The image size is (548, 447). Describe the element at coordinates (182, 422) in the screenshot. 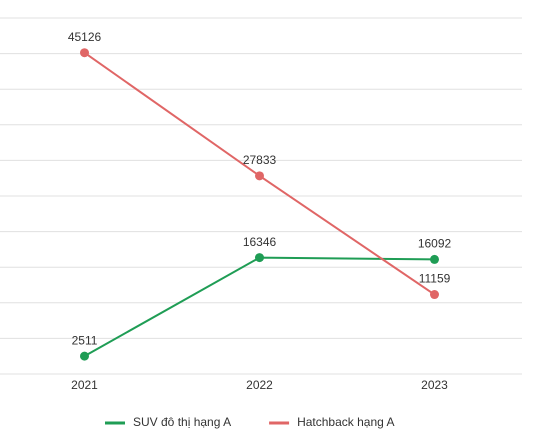

I see `legend-label: SUV đô thị hạng A` at that location.